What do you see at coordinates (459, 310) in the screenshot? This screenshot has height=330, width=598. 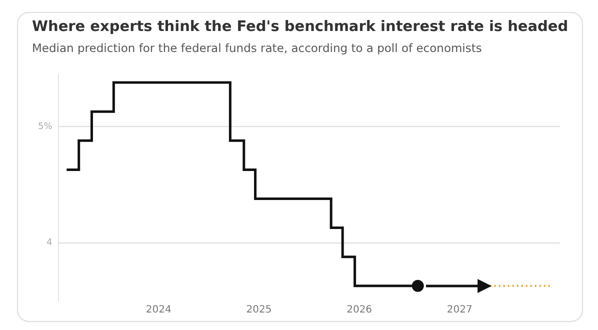 I see `x-tick-label: 2027` at bounding box center [459, 310].